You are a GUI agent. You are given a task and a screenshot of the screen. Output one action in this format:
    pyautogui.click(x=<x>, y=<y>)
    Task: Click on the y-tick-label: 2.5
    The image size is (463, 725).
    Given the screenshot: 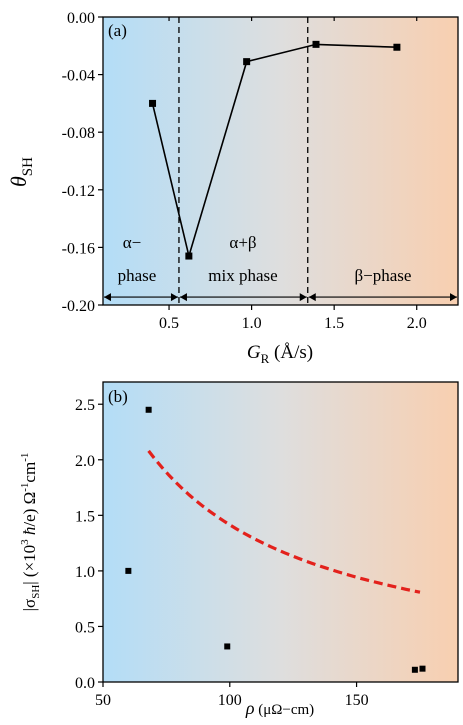 What is the action you would take?
    pyautogui.click(x=85, y=405)
    